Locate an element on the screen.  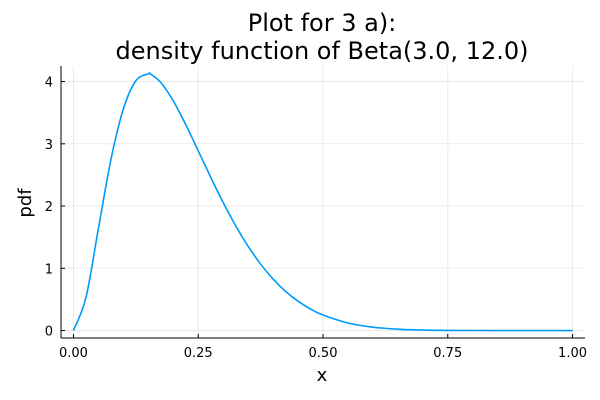
x-tick-label-3: 0.75 is located at coordinates (447, 353).